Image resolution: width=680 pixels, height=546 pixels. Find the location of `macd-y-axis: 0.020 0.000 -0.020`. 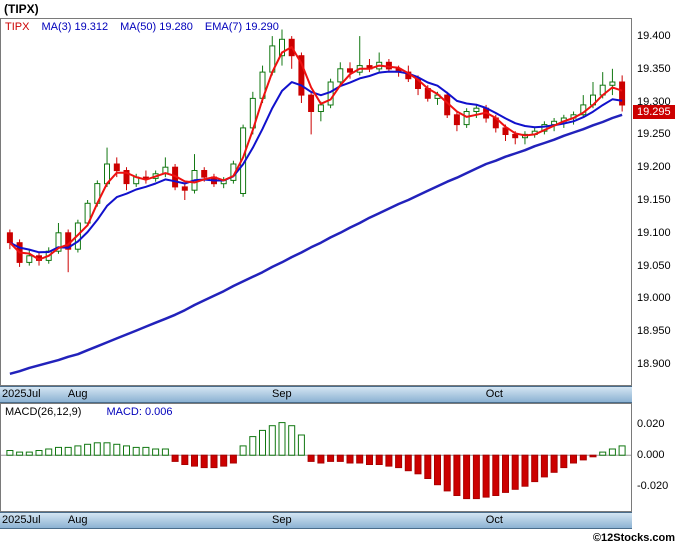

macd-y-axis: 0.020 0.000 -0.020 is located at coordinates (656, 457).